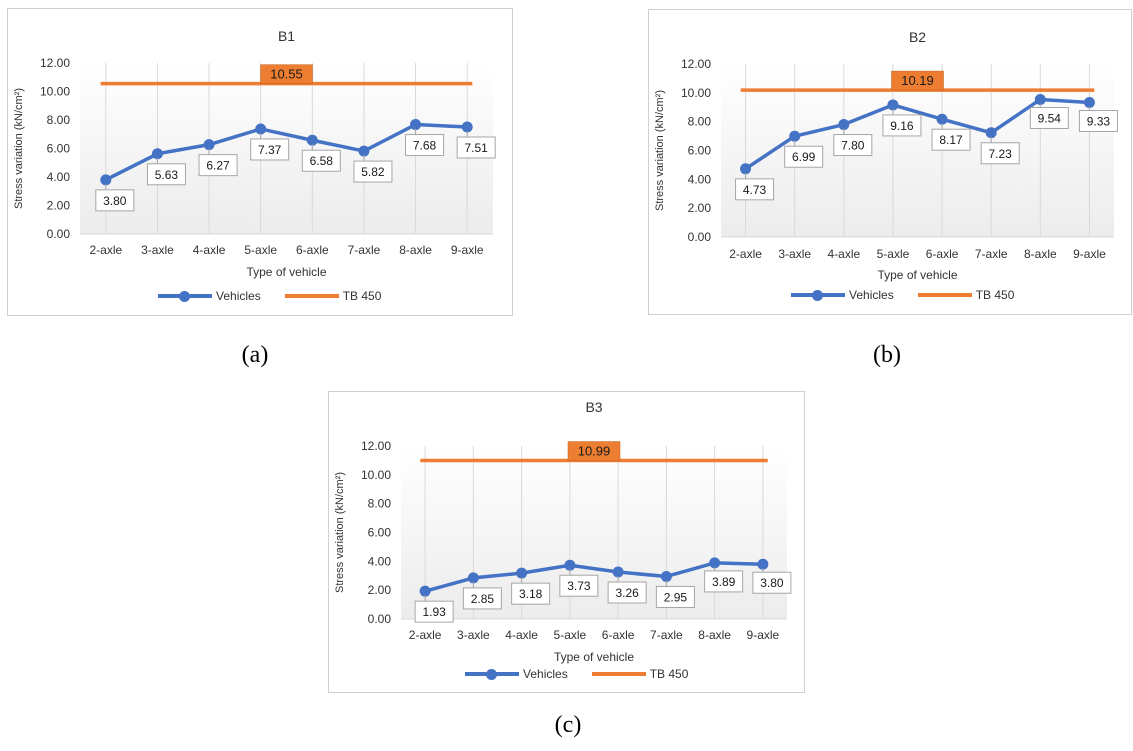  Describe the element at coordinates (676, 597) in the screenshot. I see `vehicles-data-label: 2.95` at that location.